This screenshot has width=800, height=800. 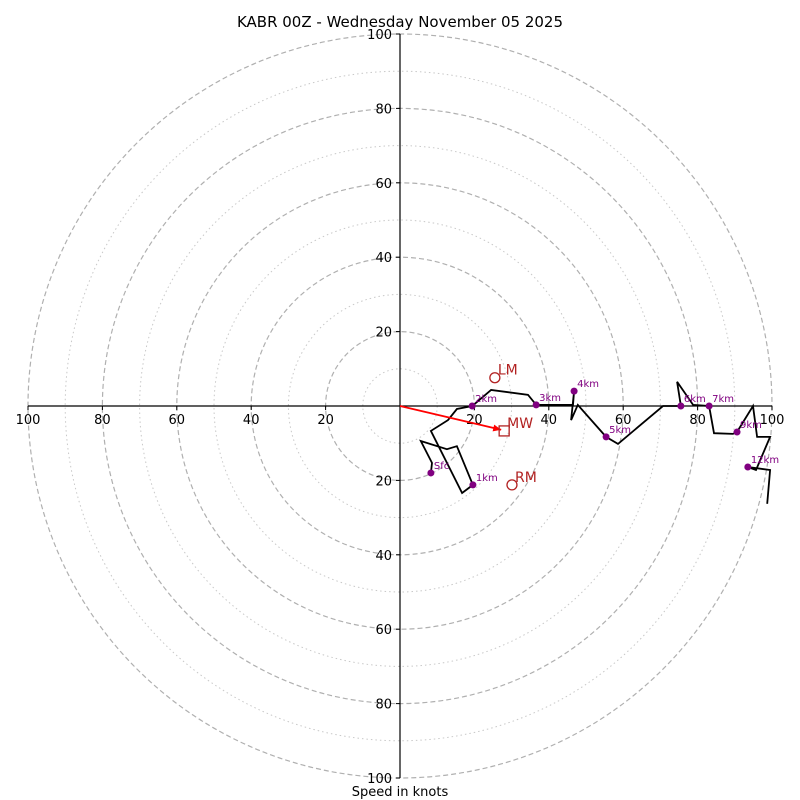 What do you see at coordinates (325, 420) in the screenshot?
I see `x-tick-label: 20` at bounding box center [325, 420].